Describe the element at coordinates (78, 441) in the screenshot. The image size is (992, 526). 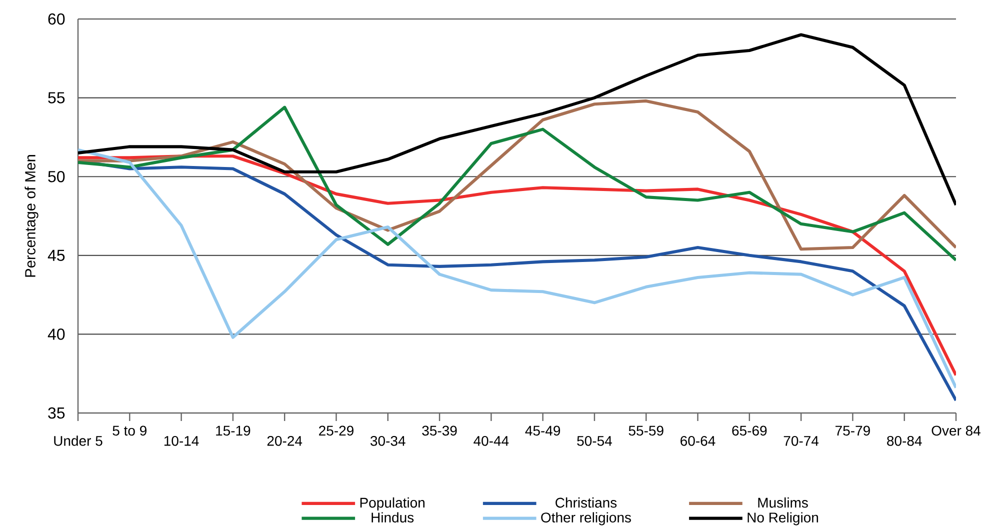
I see `x-tick-label: Under 5` at that location.